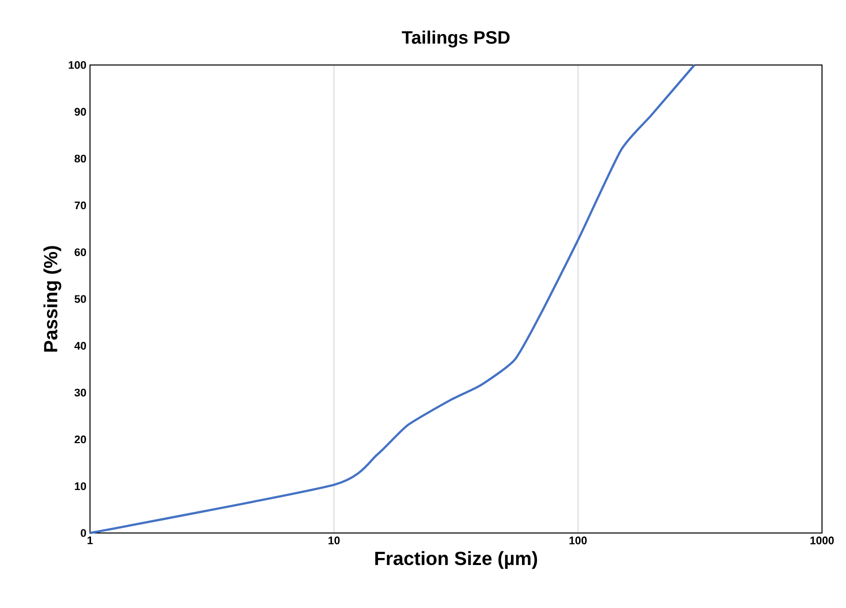 The width and height of the screenshot is (846, 608). What do you see at coordinates (456, 560) in the screenshot?
I see `x-axis-title: Fraction Size (µm)` at bounding box center [456, 560].